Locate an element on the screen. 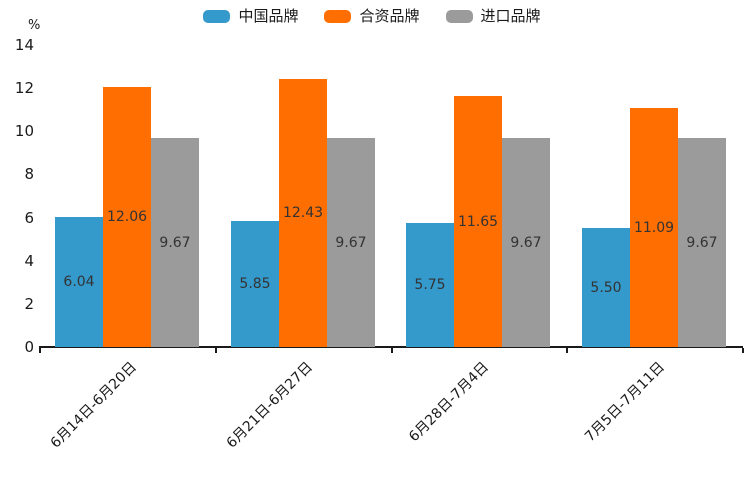 Image resolution: width=744 pixels, height=496 pixels. bar-合资品牌-4: 11.09 is located at coordinates (654, 227).